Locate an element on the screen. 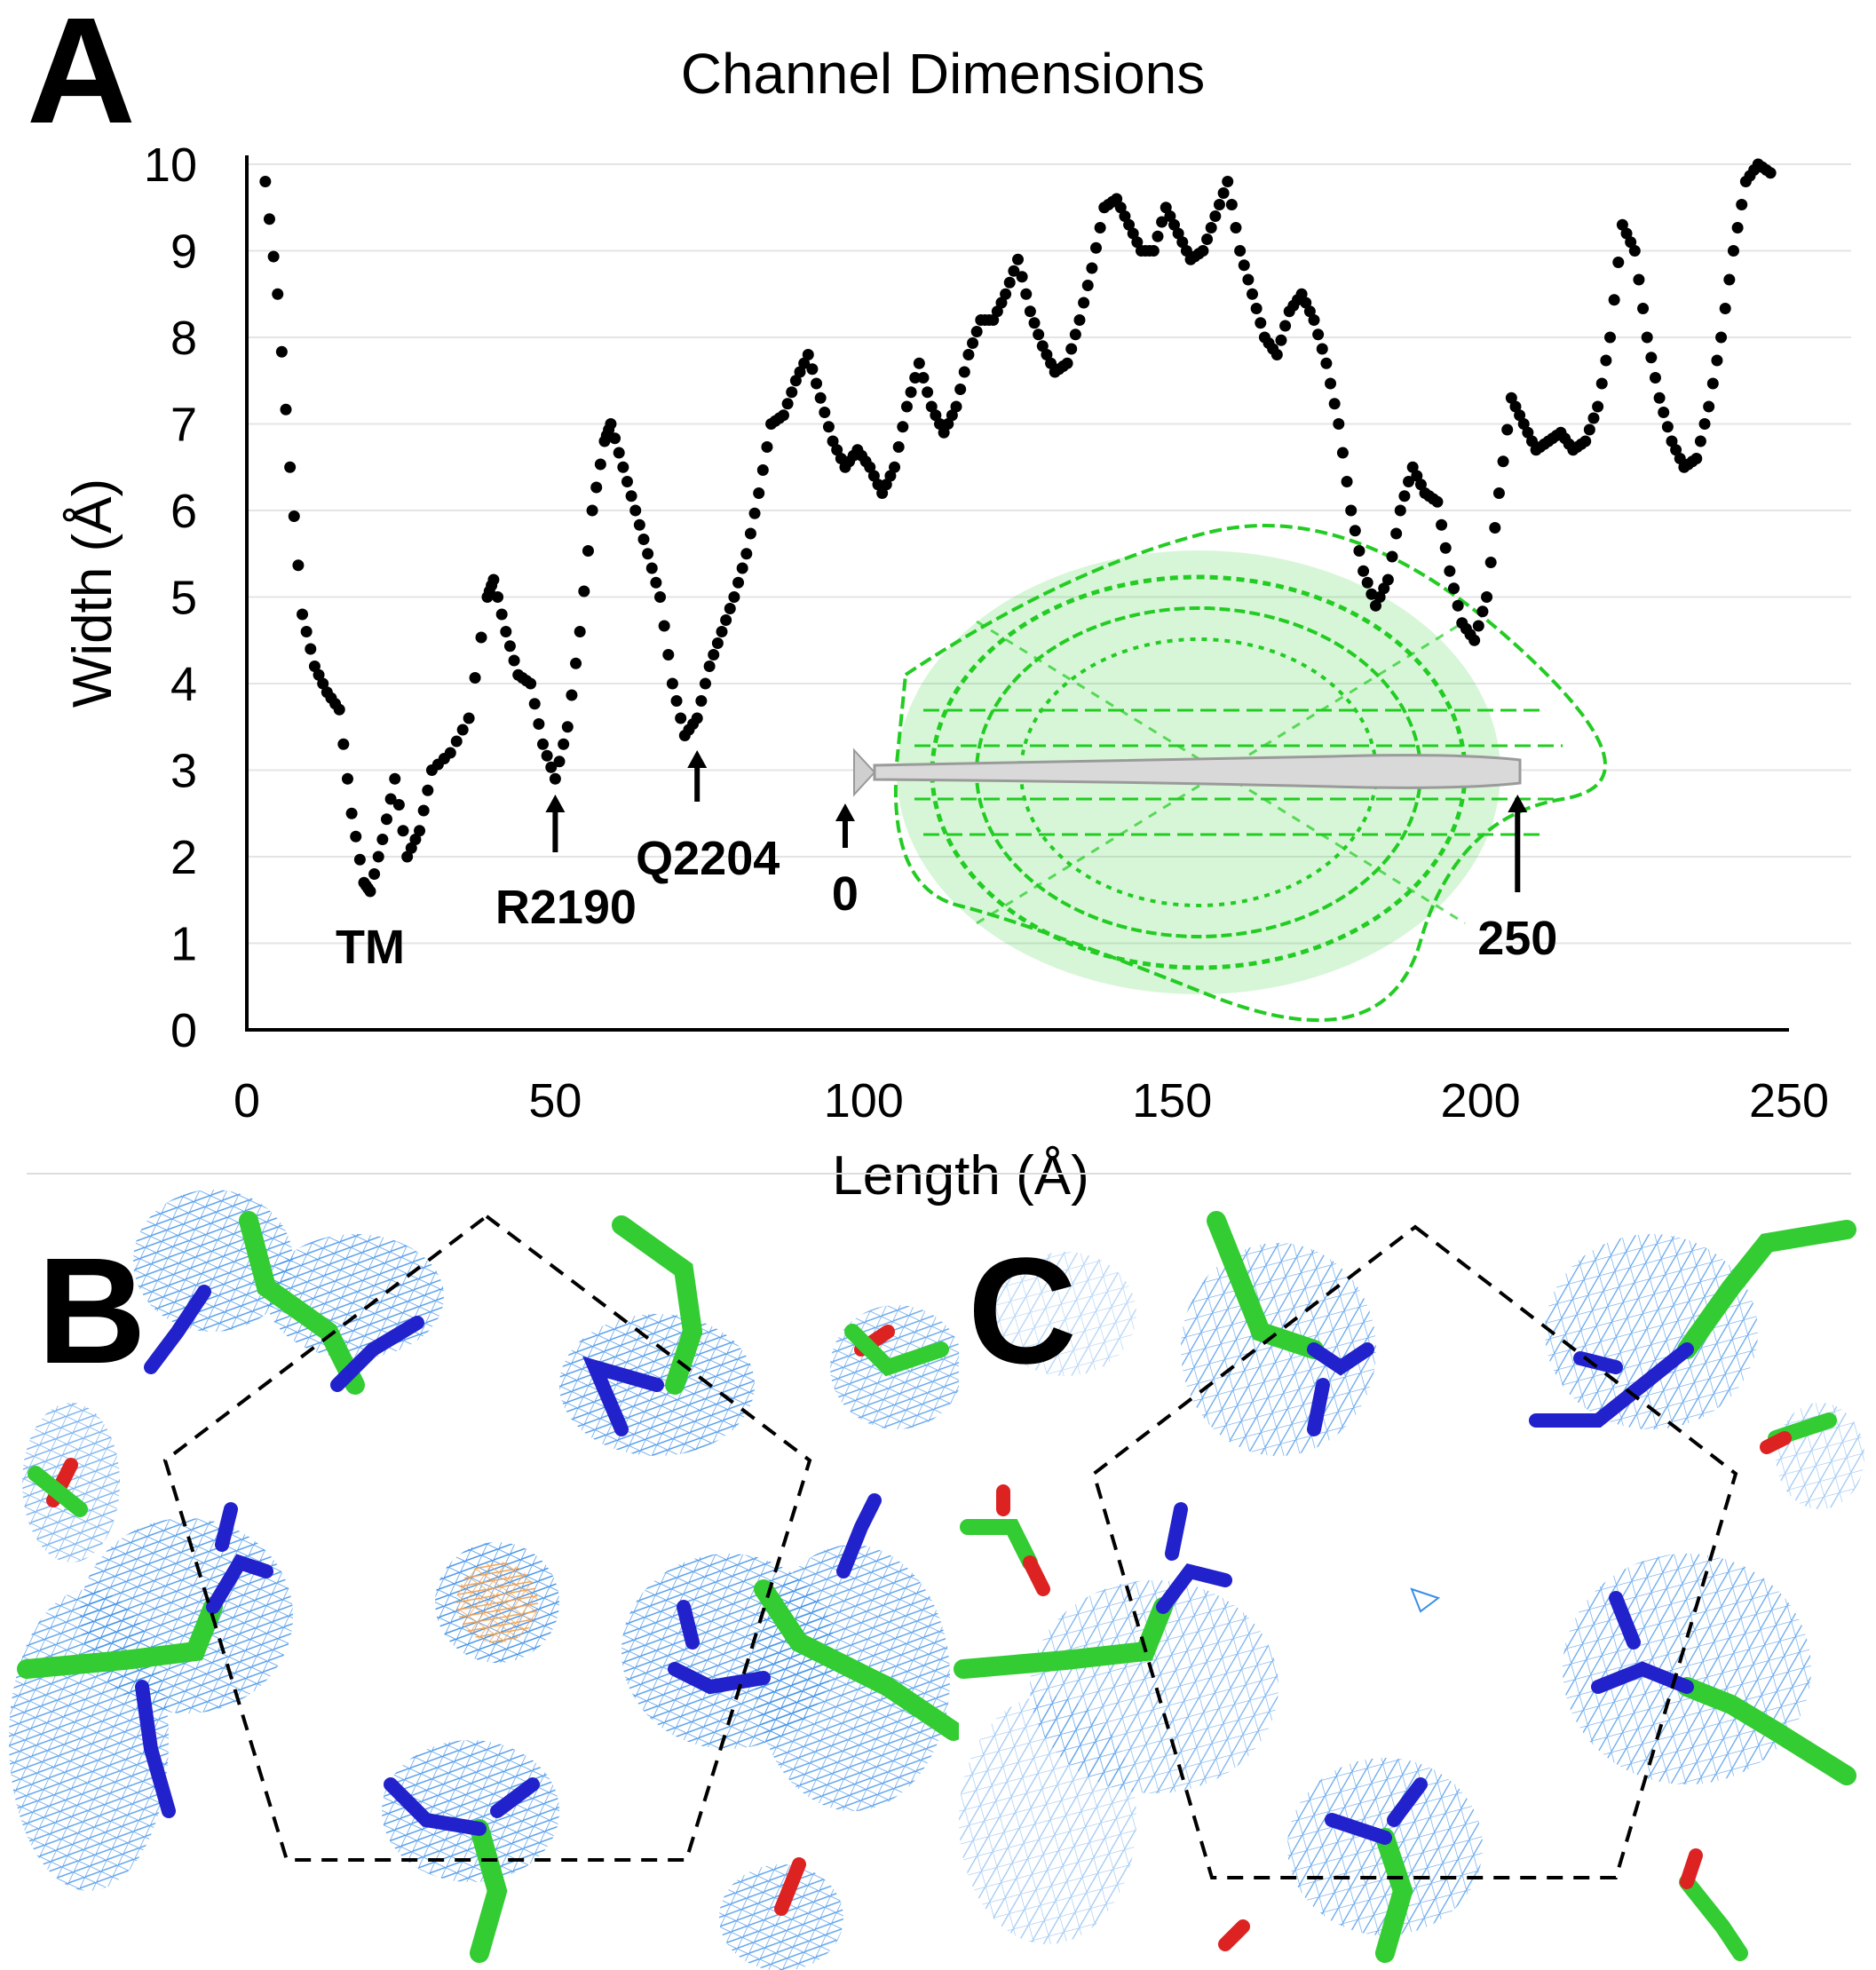 This screenshot has height=1970, width=1876. annotation-label: Q2204 is located at coordinates (708, 858).